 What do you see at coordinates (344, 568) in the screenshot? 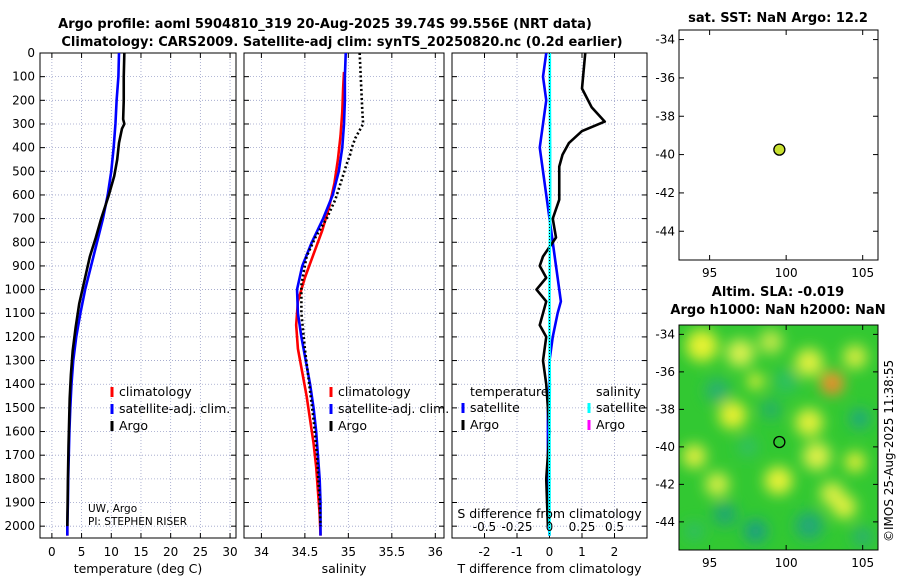
I see `x-axis-label: salinity` at bounding box center [344, 568].